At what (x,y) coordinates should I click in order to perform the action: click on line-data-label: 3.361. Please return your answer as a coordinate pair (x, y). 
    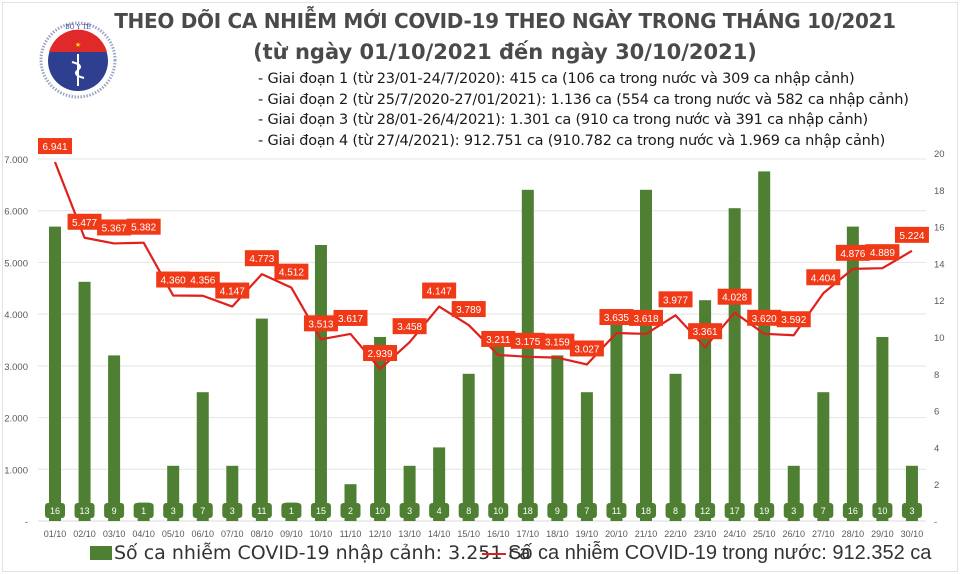
    Looking at the image, I should click on (705, 332).